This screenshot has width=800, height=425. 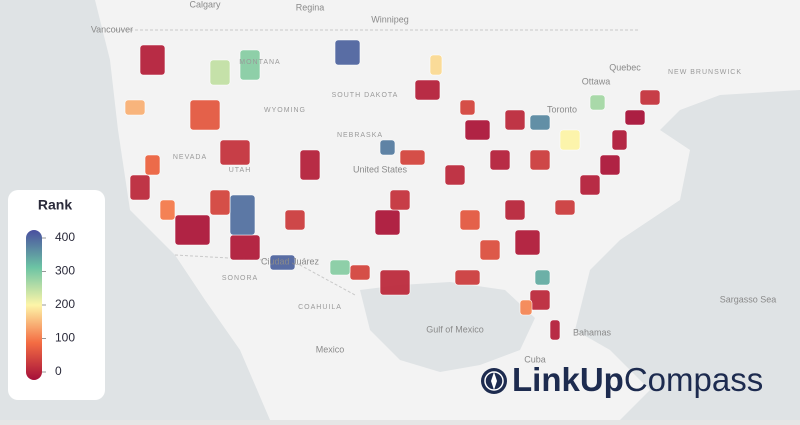 I want to click on gulf-of-mexico, so click(x=447, y=327).